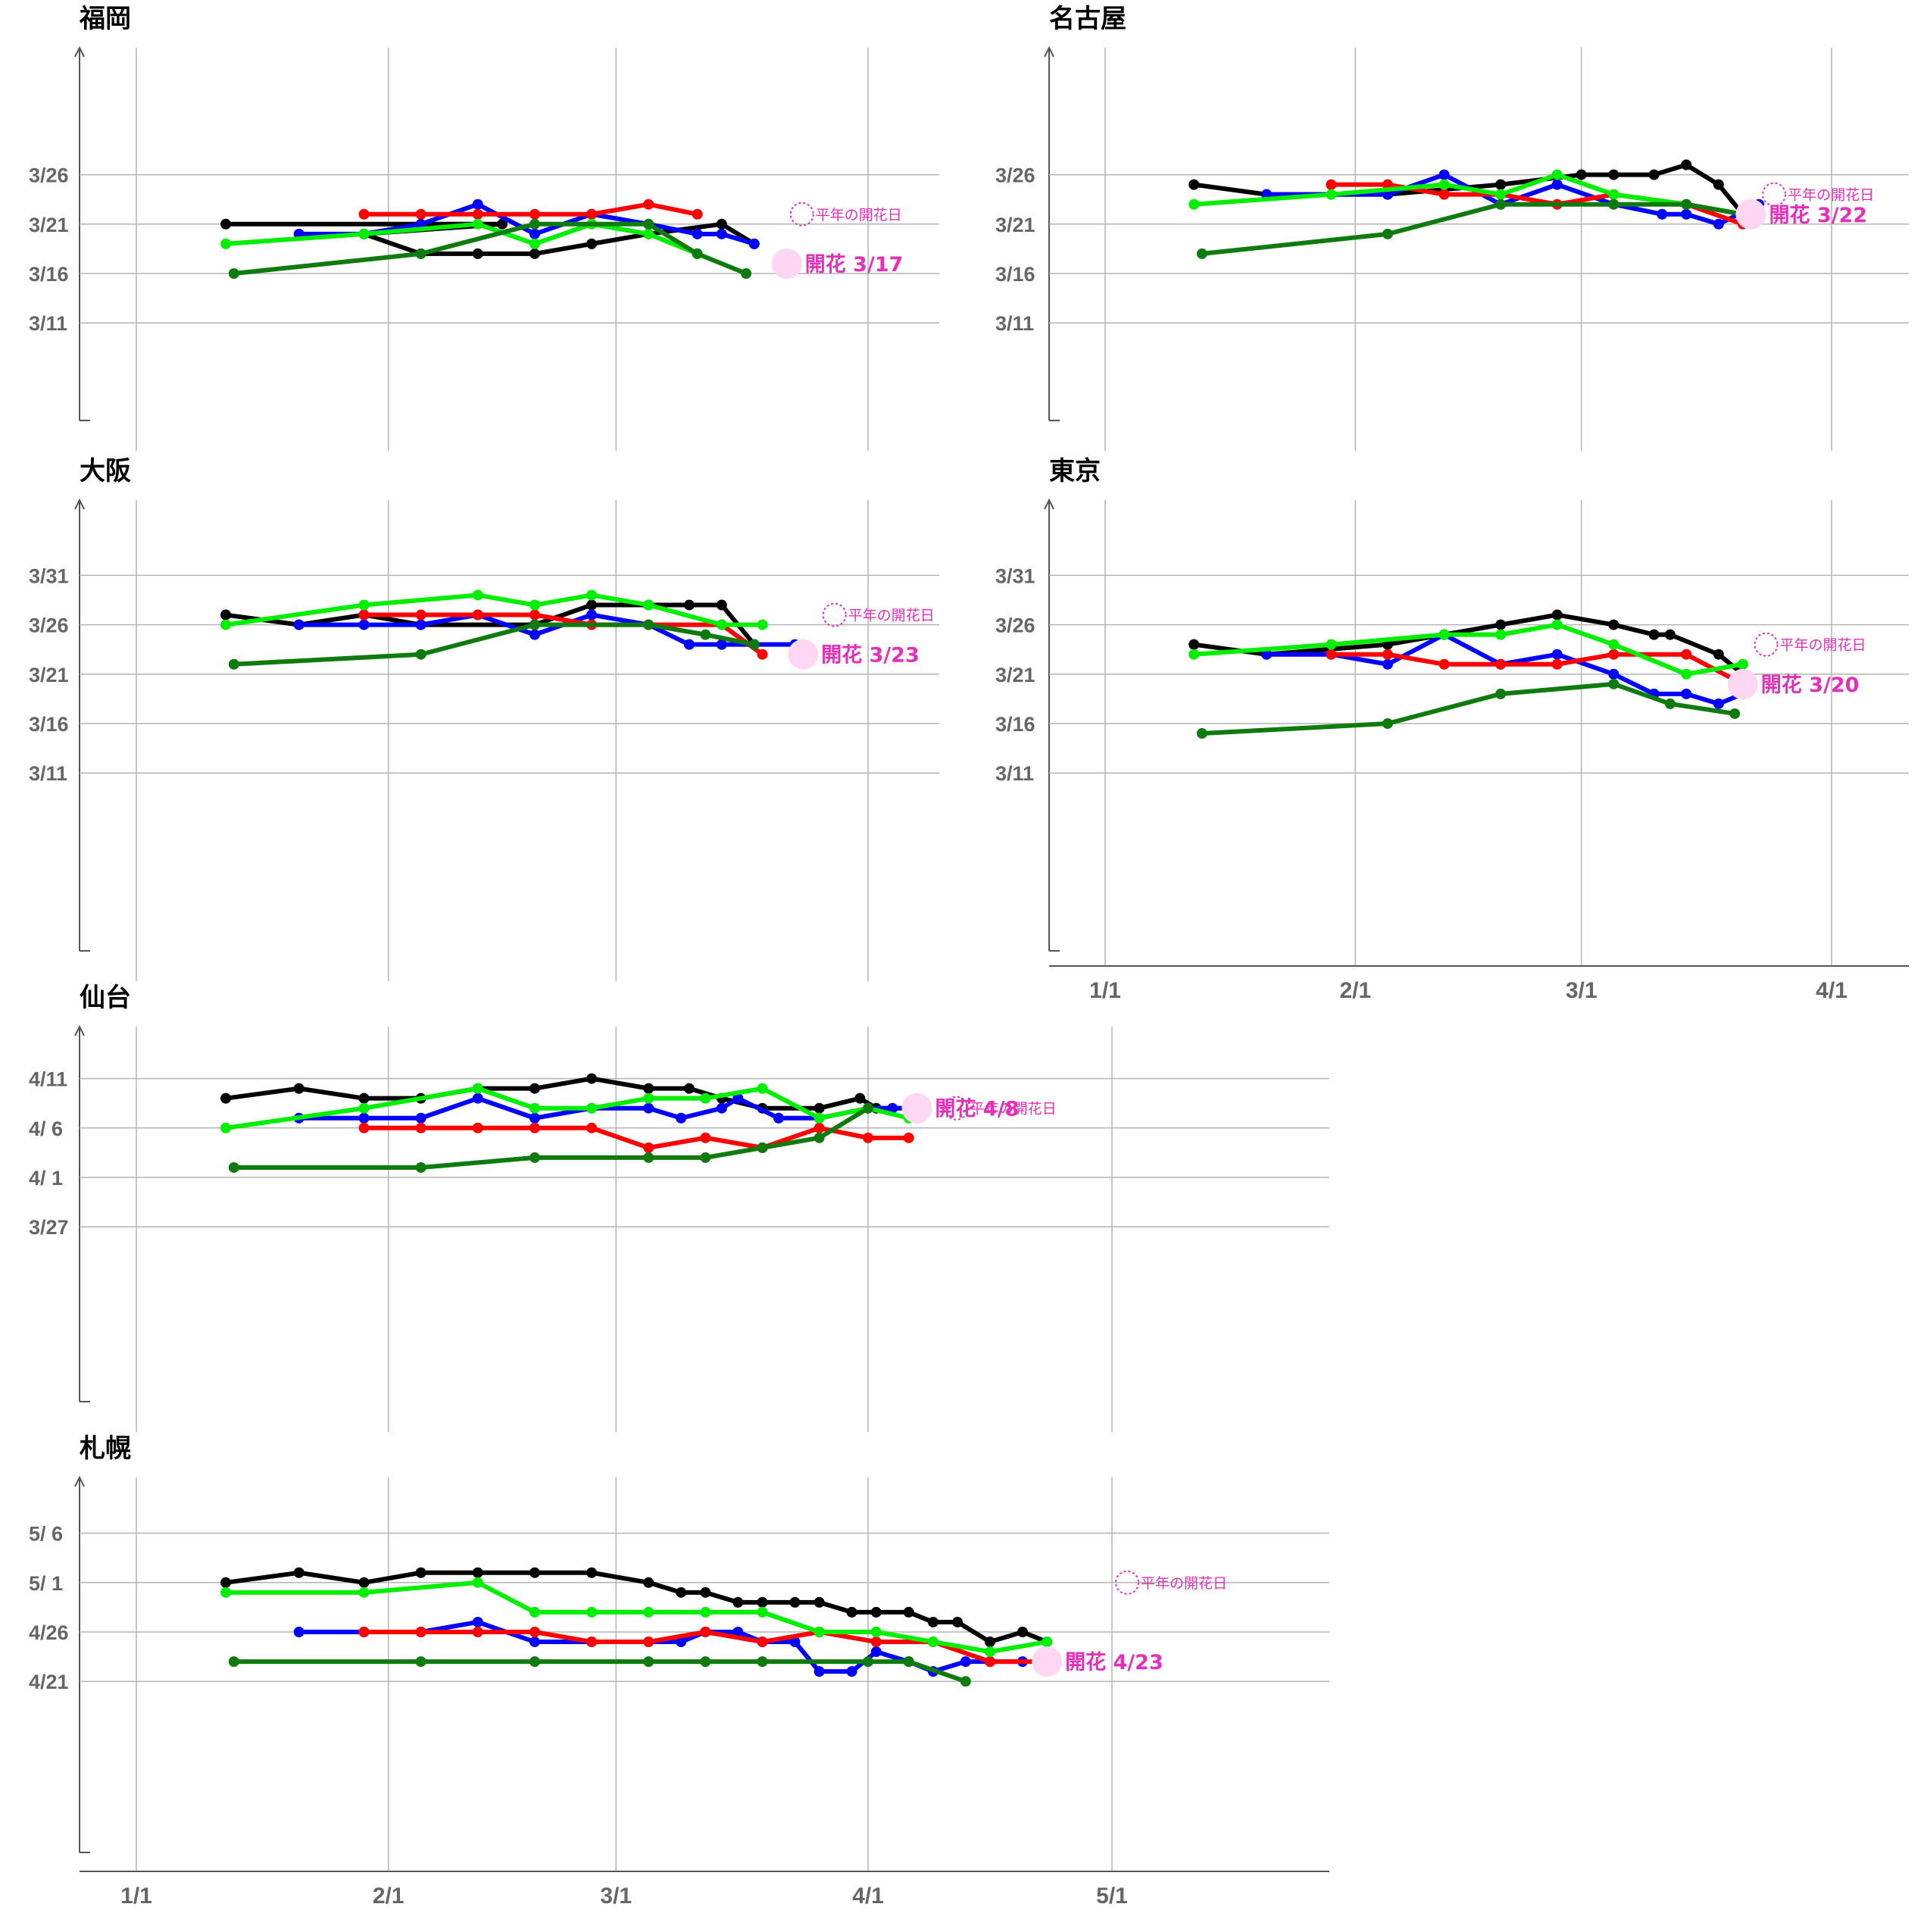 The width and height of the screenshot is (1924, 1932). I want to click on actual-bloom-label: 開花 3/20, so click(1810, 685).